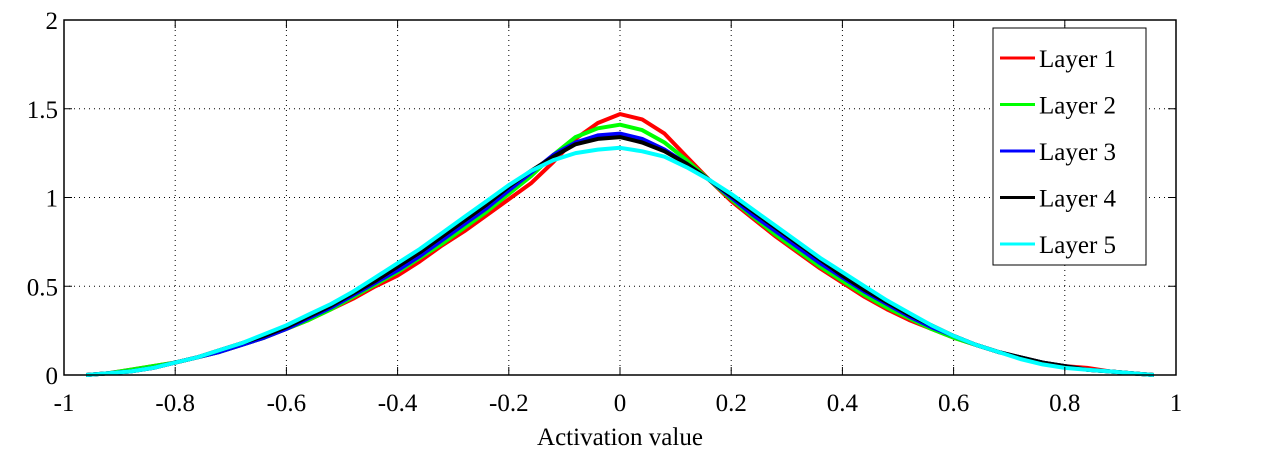  What do you see at coordinates (1078, 199) in the screenshot?
I see `legend-label: Layer 4` at bounding box center [1078, 199].